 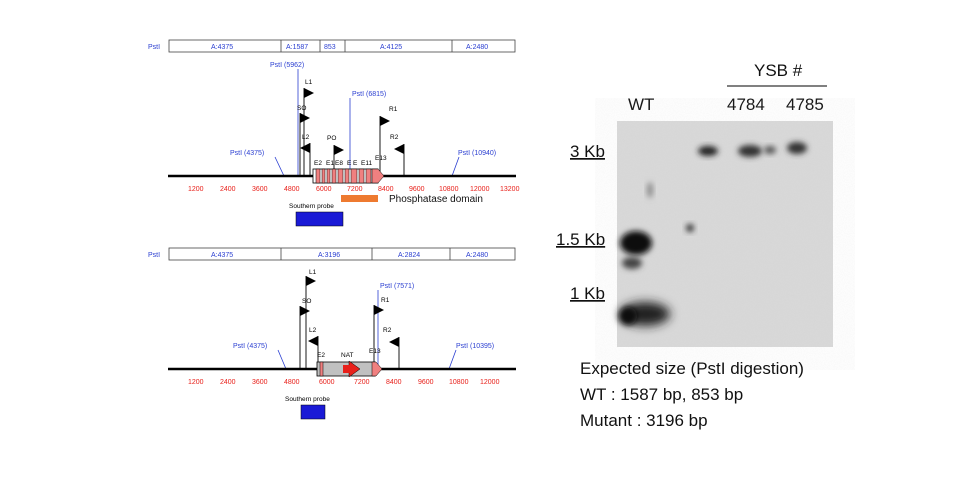 I want to click on map1-segment-2: A:1587, so click(x=297, y=47).